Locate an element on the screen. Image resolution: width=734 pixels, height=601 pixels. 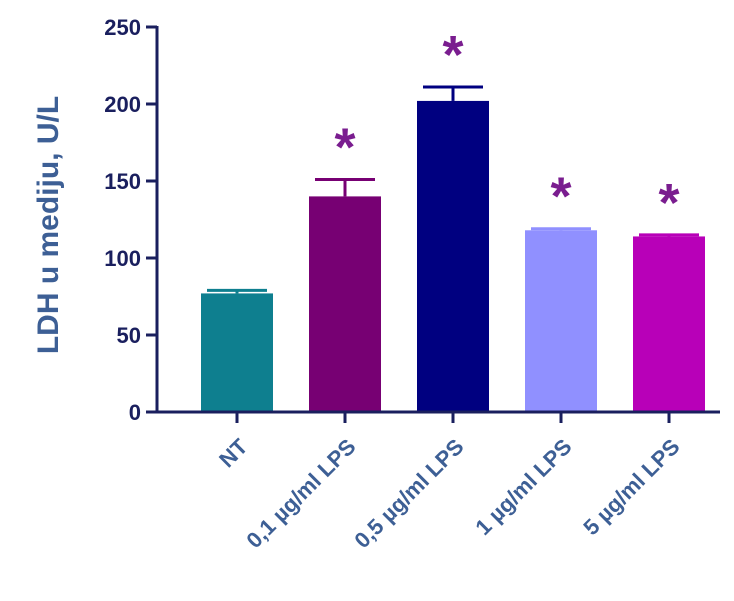
significance-marker-1: * is located at coordinates (344, 147).